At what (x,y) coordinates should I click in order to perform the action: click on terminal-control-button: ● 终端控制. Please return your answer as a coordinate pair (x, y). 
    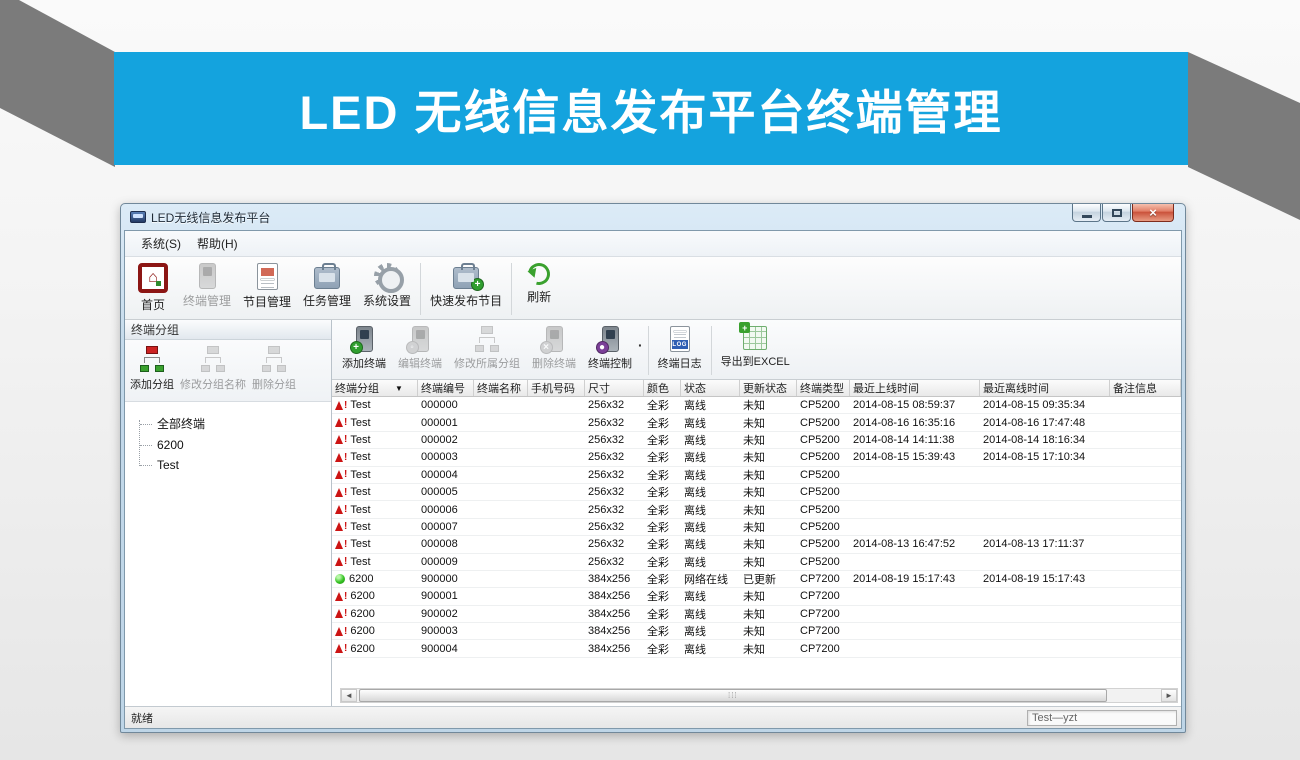
    Looking at the image, I should click on (610, 350).